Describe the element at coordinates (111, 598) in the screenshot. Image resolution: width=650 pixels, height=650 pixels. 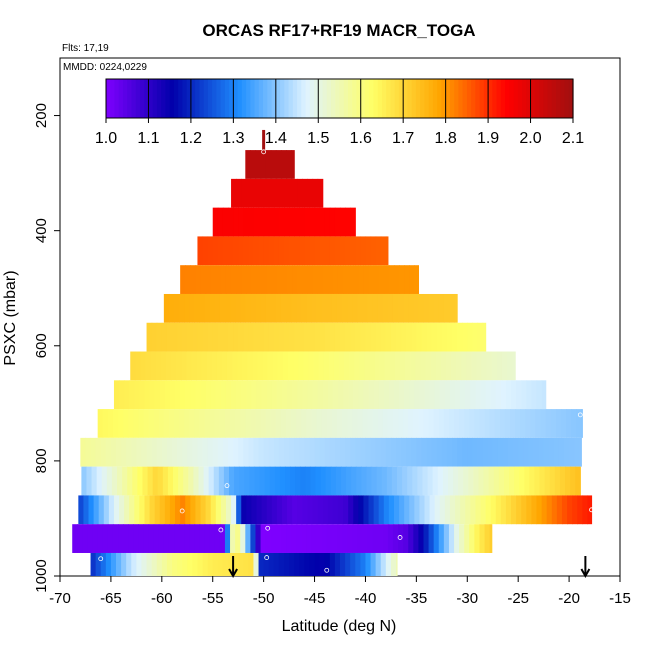
I see `x-tick-label: -65` at that location.